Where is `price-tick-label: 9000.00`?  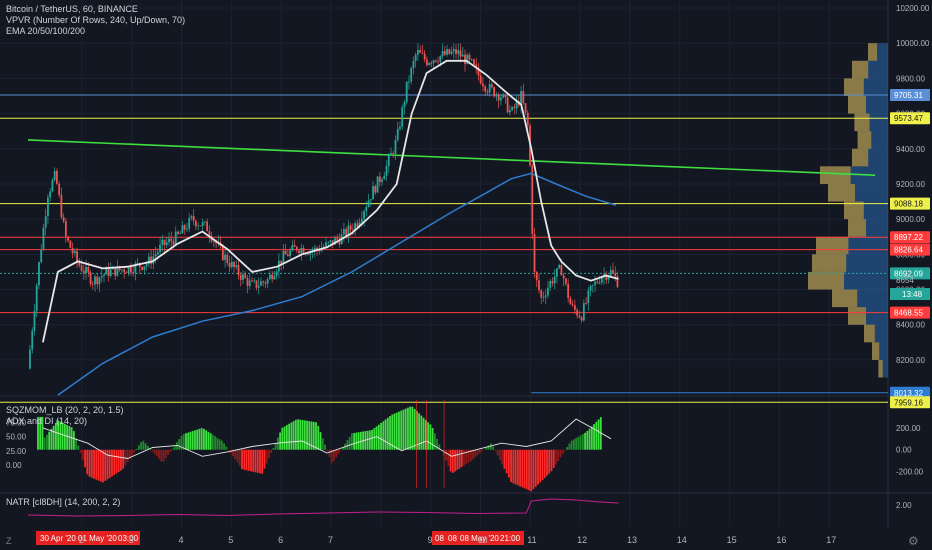
price-tick-label: 9000.00 is located at coordinates (910, 219).